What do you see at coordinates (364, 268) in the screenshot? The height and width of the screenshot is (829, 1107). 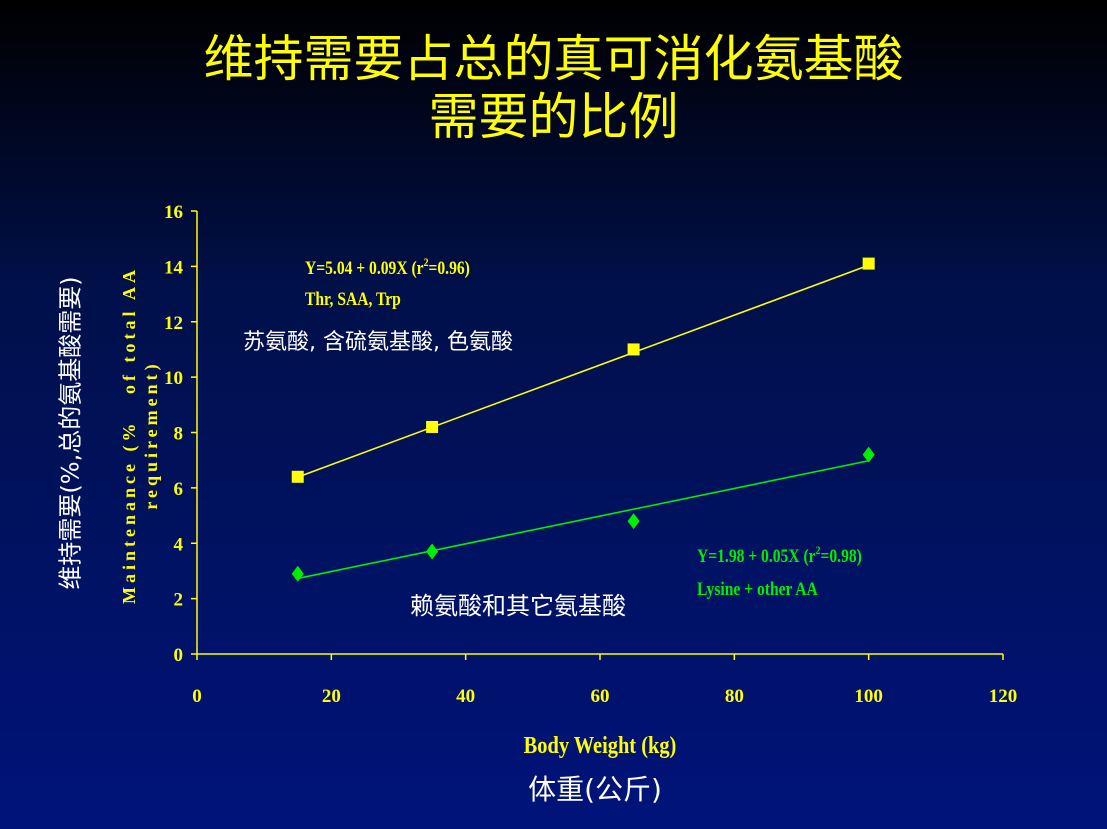 I see `series1-equation-main: Y=5.04 + 0.09X (r` at bounding box center [364, 268].